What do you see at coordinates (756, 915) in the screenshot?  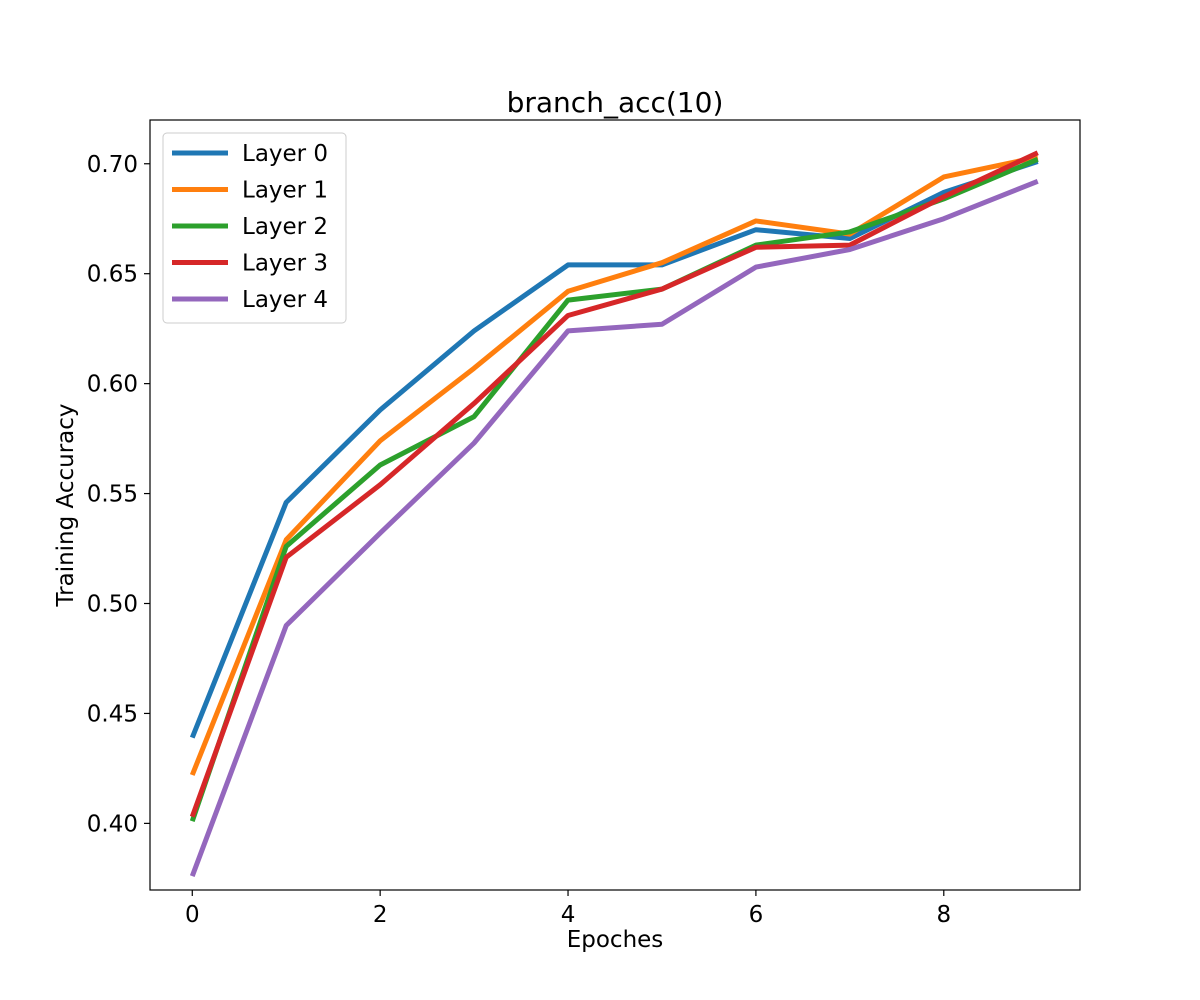 I see `x-tick-label-3: 6` at bounding box center [756, 915].